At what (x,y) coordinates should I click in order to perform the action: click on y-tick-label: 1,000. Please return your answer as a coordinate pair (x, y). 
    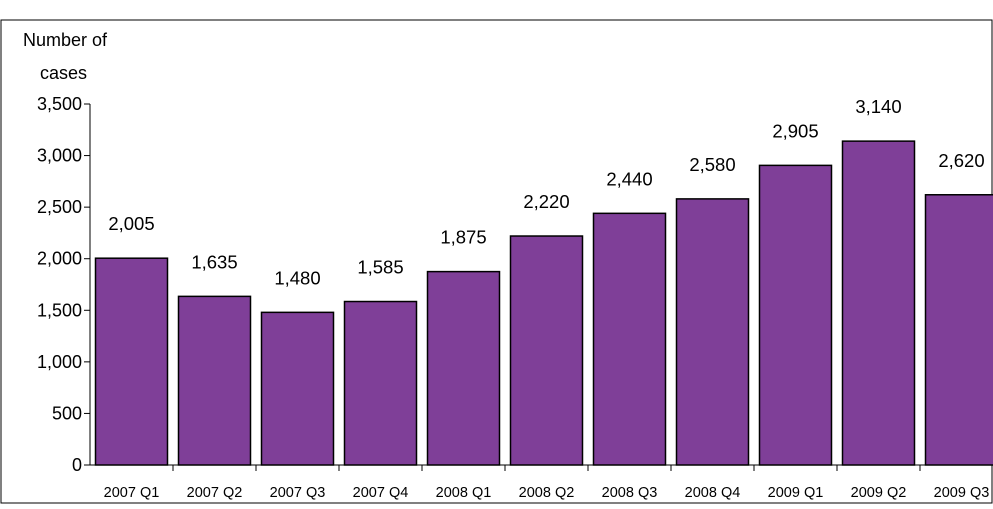
    Looking at the image, I should click on (59, 362).